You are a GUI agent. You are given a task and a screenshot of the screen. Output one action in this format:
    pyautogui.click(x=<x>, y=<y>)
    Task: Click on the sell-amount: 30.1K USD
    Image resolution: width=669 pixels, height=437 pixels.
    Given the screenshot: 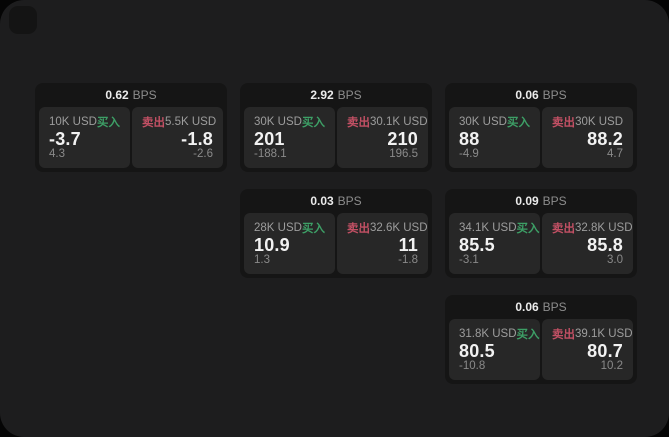 What is the action you would take?
    pyautogui.click(x=399, y=122)
    